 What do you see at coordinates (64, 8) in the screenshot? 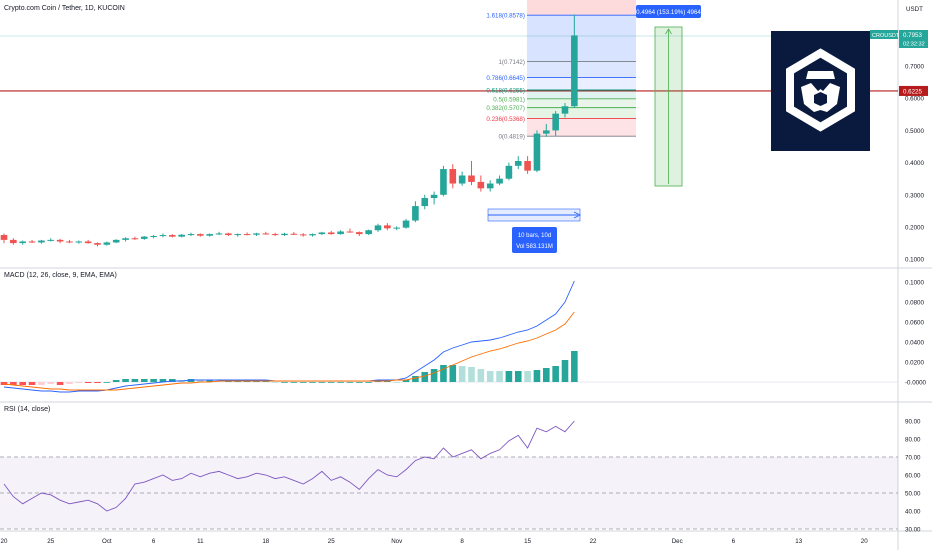
I see `symbol-title: Crypto.com Coin / Tether, 1D, KUCOIN` at bounding box center [64, 8].